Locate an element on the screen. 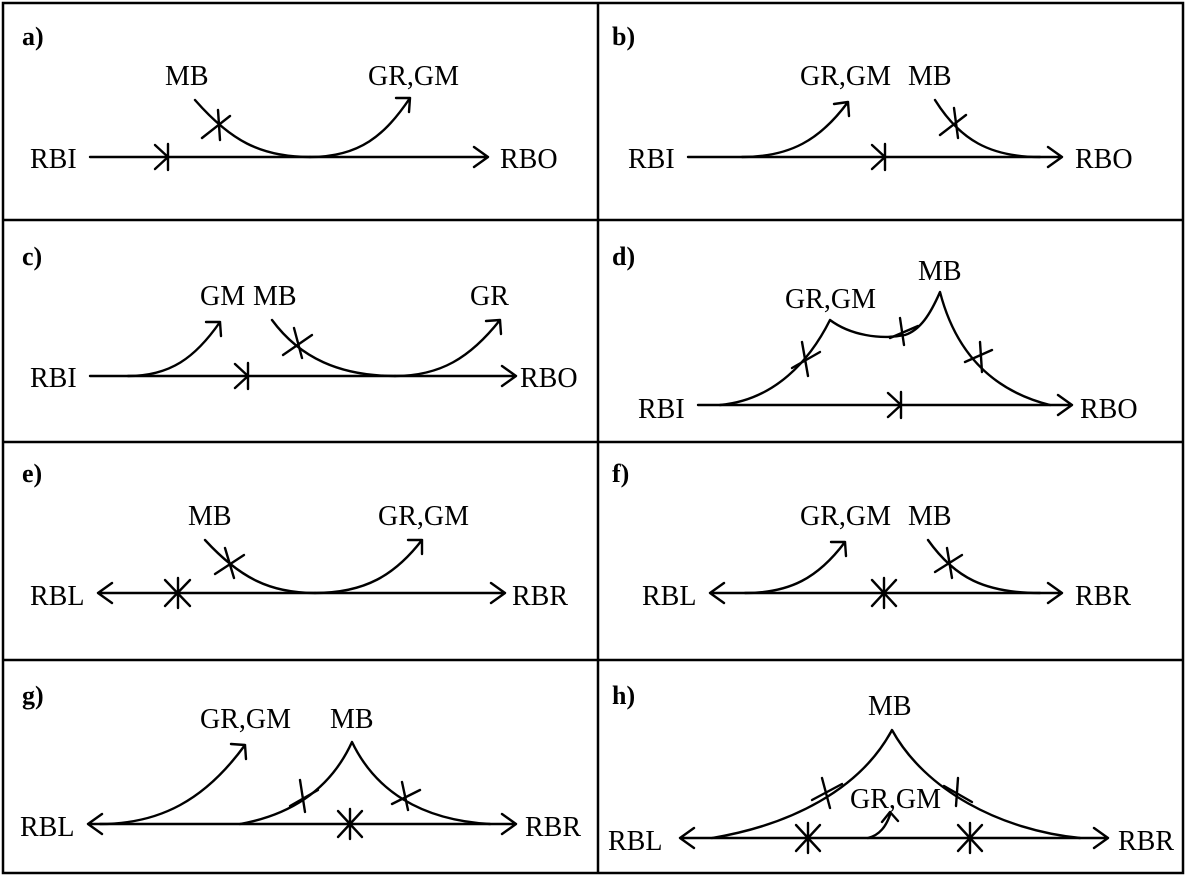 The image size is (1185, 877). panel-e: e) MB GR,GM RBL RBR is located at coordinates (295, 535).